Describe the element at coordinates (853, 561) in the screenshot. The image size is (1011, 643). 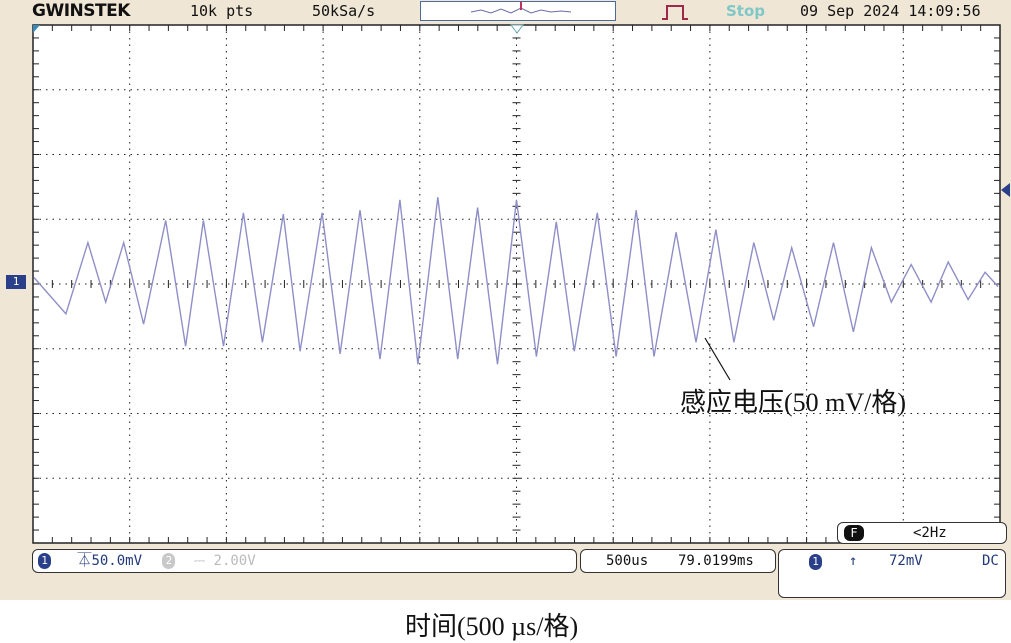
I see `rising-edge-icon: ↑` at that location.